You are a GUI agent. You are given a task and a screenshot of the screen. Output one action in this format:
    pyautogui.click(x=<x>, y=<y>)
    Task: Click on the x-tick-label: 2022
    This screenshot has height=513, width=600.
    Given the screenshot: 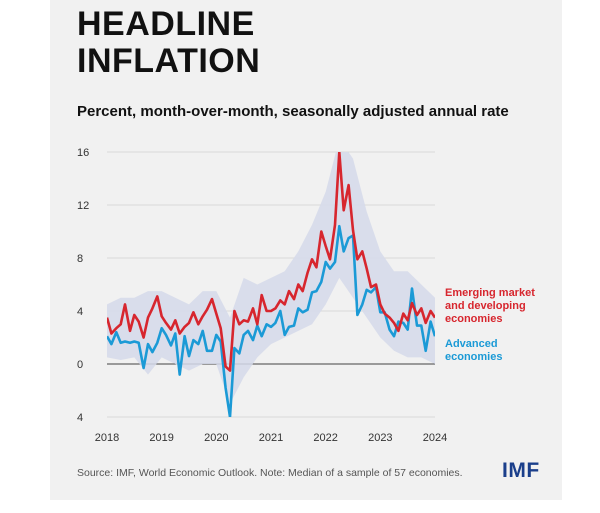 What is the action you would take?
    pyautogui.click(x=325, y=438)
    